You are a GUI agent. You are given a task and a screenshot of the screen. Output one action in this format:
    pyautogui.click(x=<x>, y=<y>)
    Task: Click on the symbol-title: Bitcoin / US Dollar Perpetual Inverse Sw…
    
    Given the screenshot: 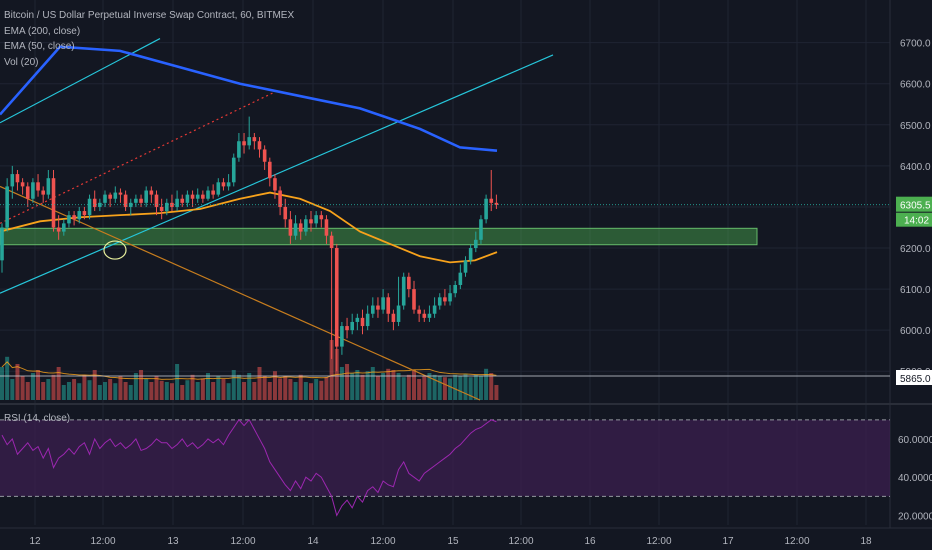 What is the action you would take?
    pyautogui.click(x=149, y=15)
    